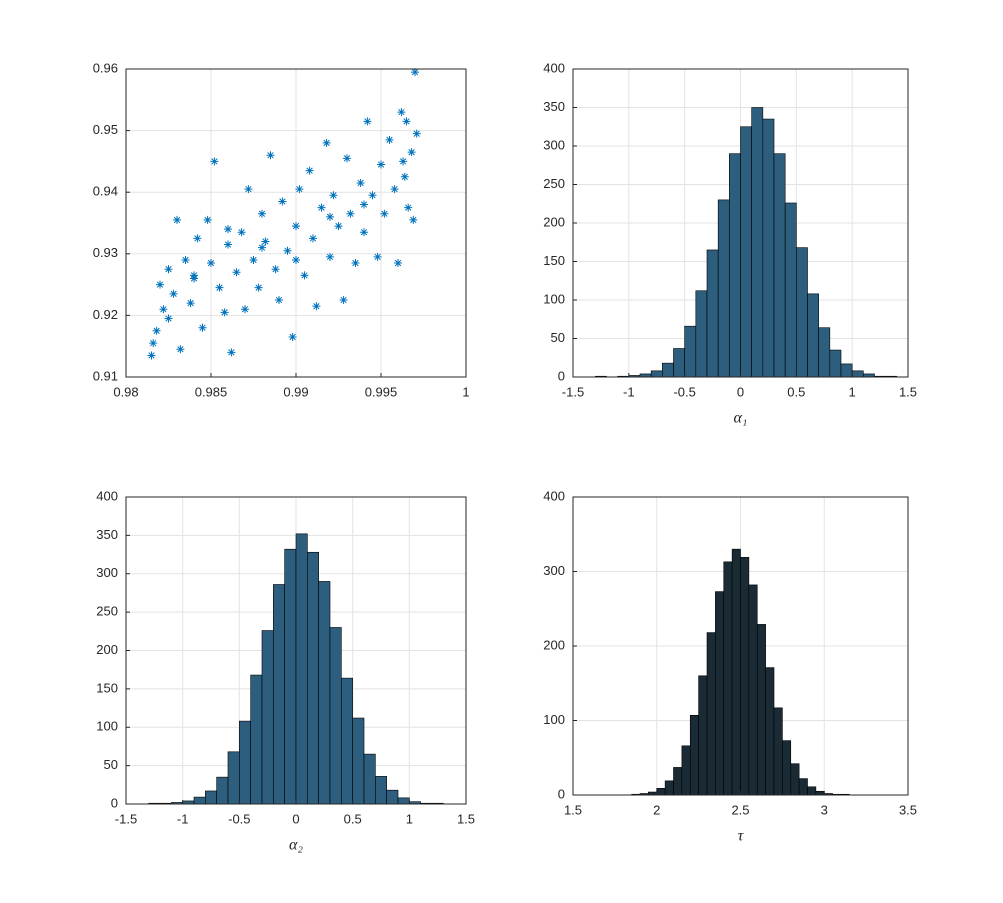 This screenshot has width=1003, height=903. What do you see at coordinates (824, 809) in the screenshot?
I see `x-tick-label: 3` at bounding box center [824, 809].